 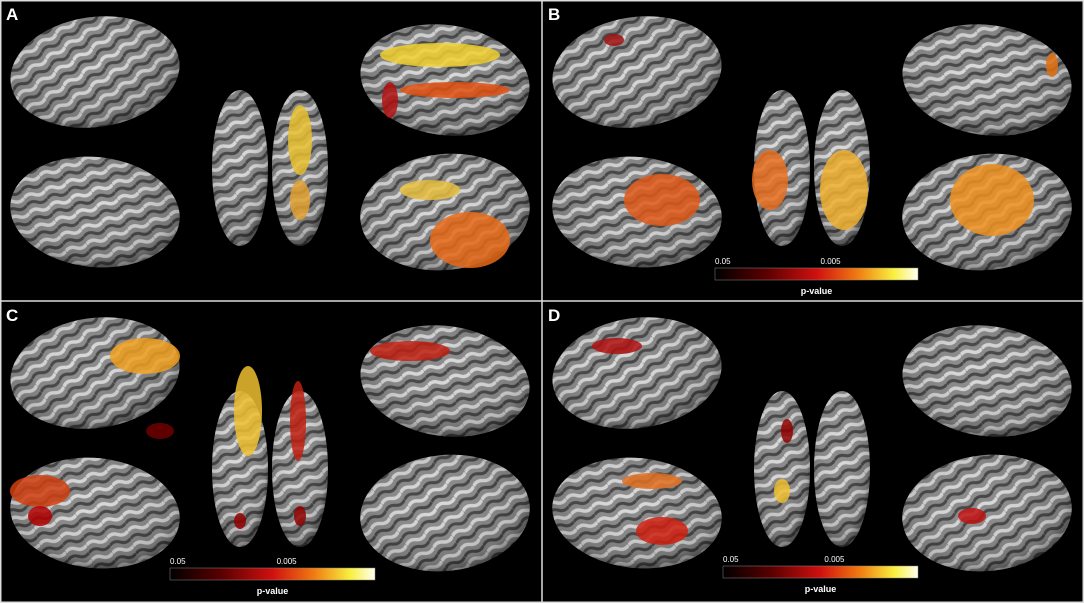 What do you see at coordinates (554, 14) in the screenshot?
I see `panel-label: B` at bounding box center [554, 14].